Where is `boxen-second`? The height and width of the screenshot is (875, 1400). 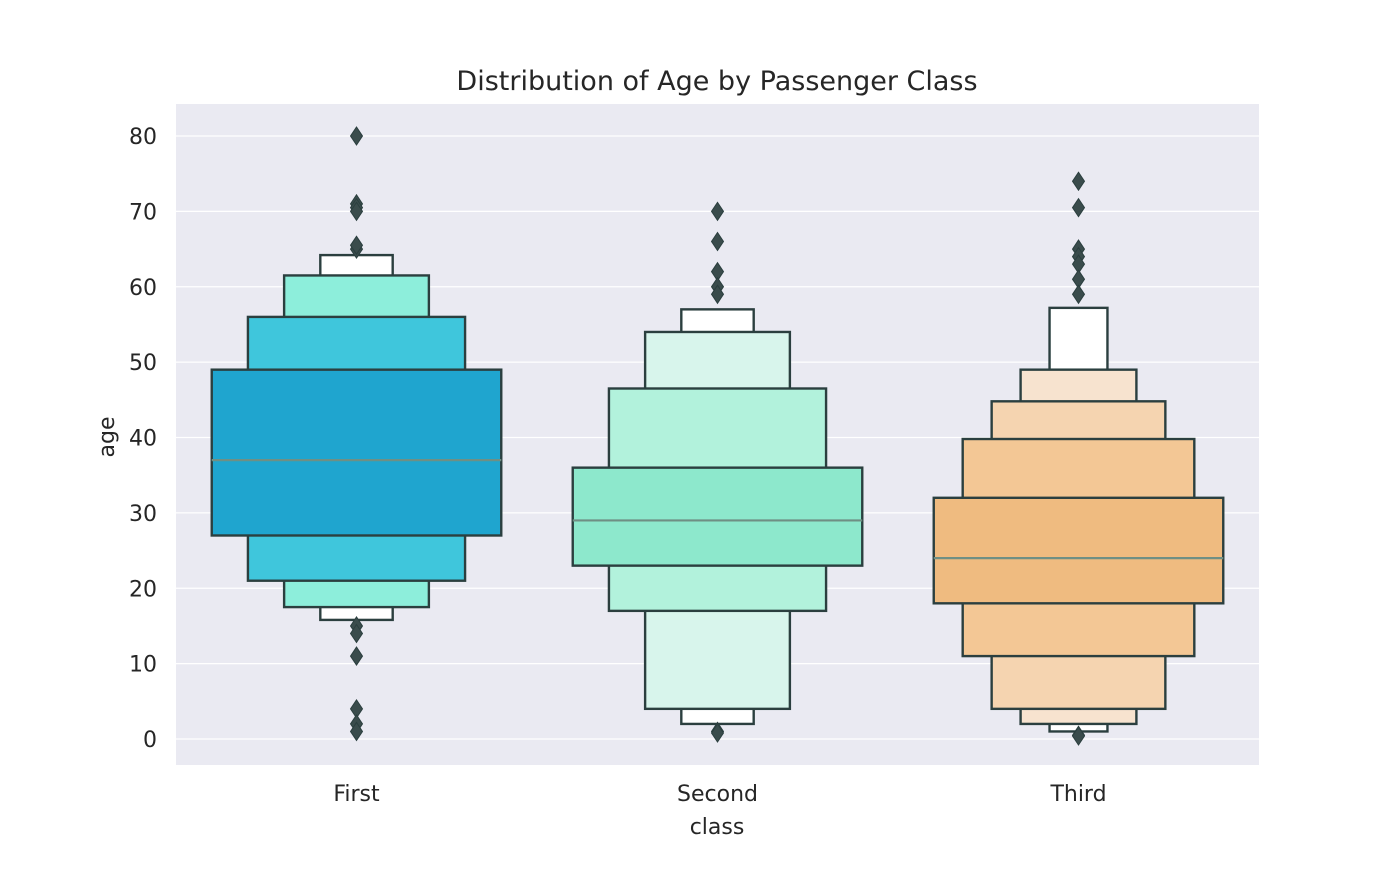
boxen-second is located at coordinates (717, 472).